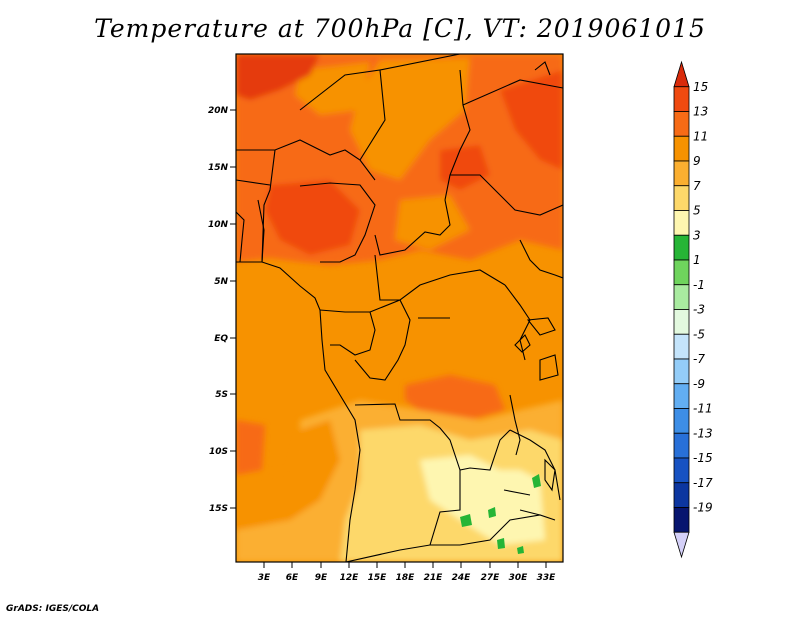 The height and width of the screenshot is (618, 800). I want to click on lon-tick-label: 9E, so click(321, 578).